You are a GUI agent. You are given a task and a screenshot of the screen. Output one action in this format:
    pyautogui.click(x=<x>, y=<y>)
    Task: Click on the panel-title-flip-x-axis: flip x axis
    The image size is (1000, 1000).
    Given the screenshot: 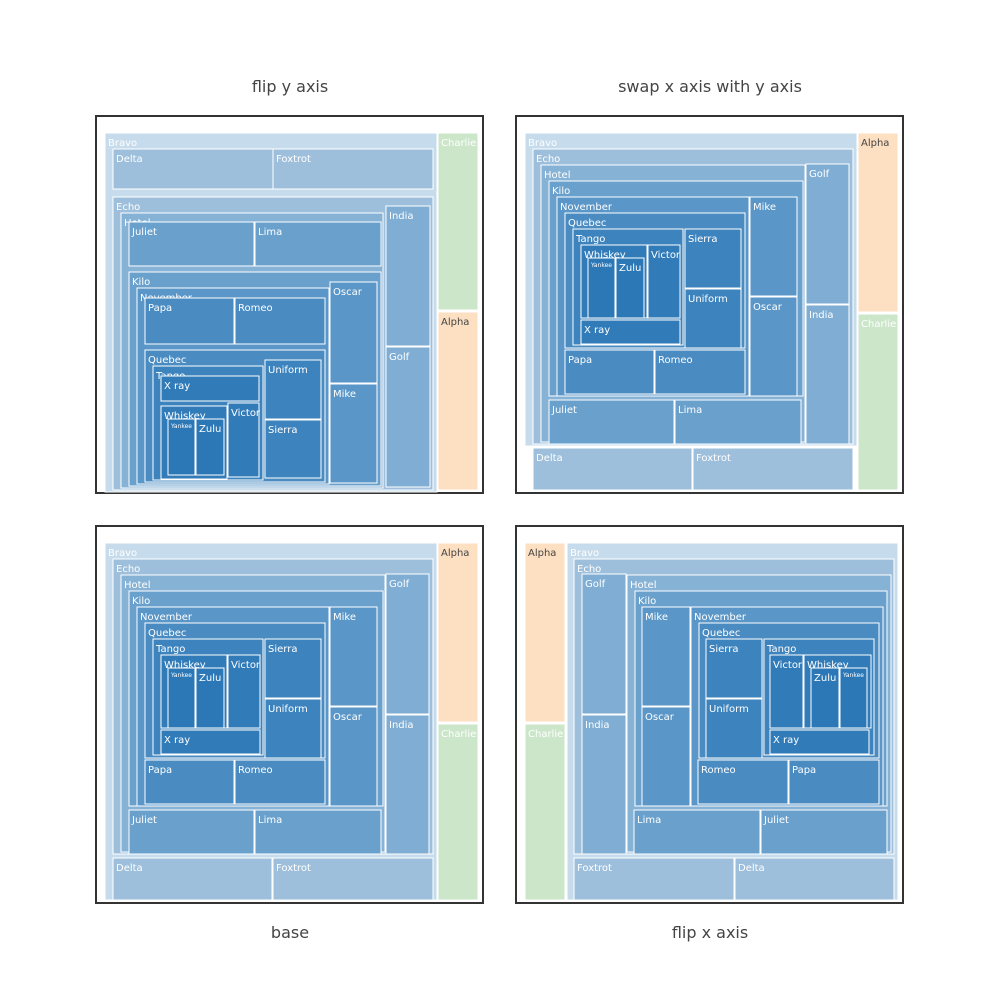 What is the action you would take?
    pyautogui.click(x=710, y=932)
    